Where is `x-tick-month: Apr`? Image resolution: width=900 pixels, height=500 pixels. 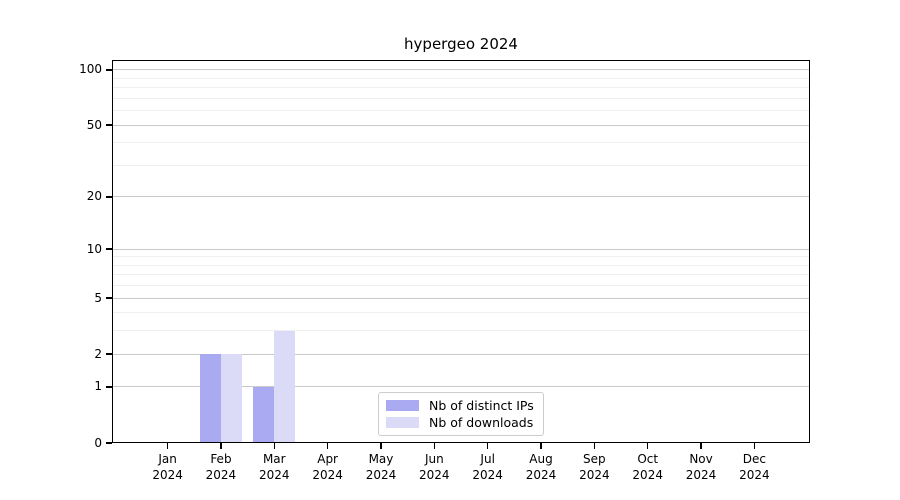
x-tick-month: Apr is located at coordinates (327, 459).